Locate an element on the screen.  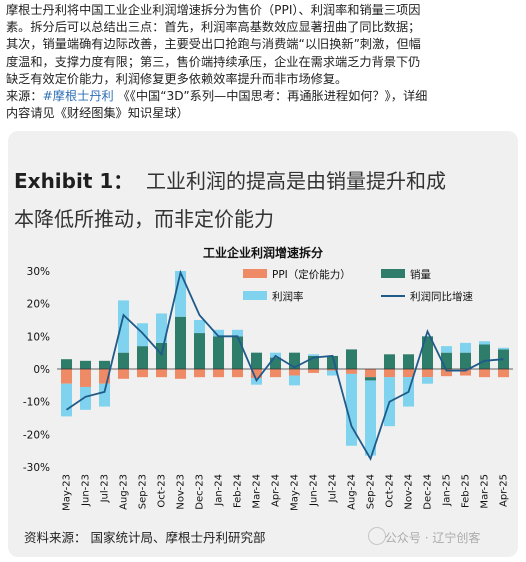
x-tick-label: Jul-24 is located at coordinates (333, 488).